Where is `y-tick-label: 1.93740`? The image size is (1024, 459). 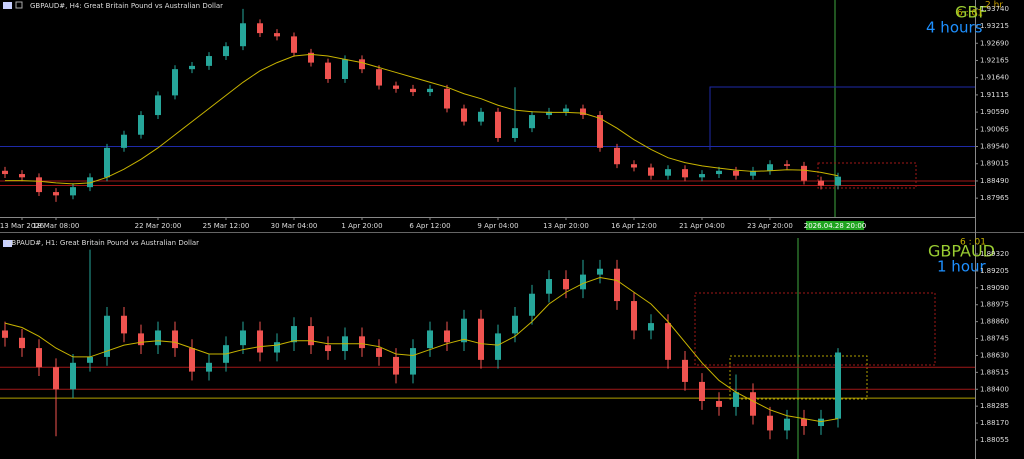 y-tick-label: 1.93740 is located at coordinates (994, 9).